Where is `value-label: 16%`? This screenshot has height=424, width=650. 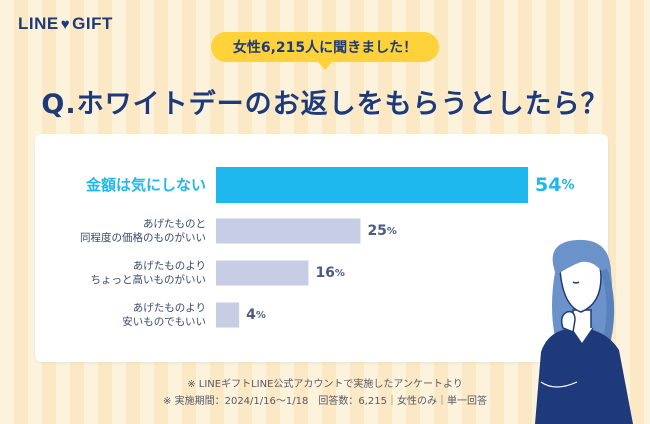
value-label: 16% is located at coordinates (330, 273).